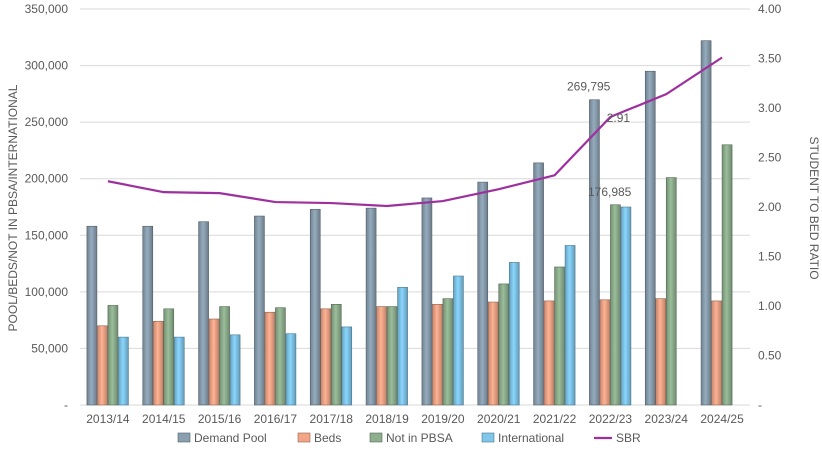 The image size is (822, 454). Describe the element at coordinates (619, 118) in the screenshot. I see `data-label: 2.91` at that location.